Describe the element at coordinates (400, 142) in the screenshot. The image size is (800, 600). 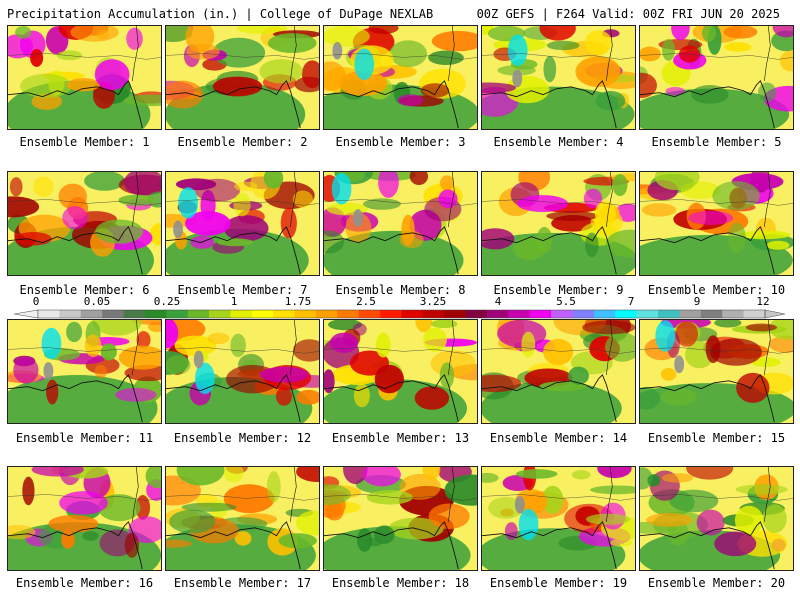
I see `member-label: Ensemble Member: 3` at that location.